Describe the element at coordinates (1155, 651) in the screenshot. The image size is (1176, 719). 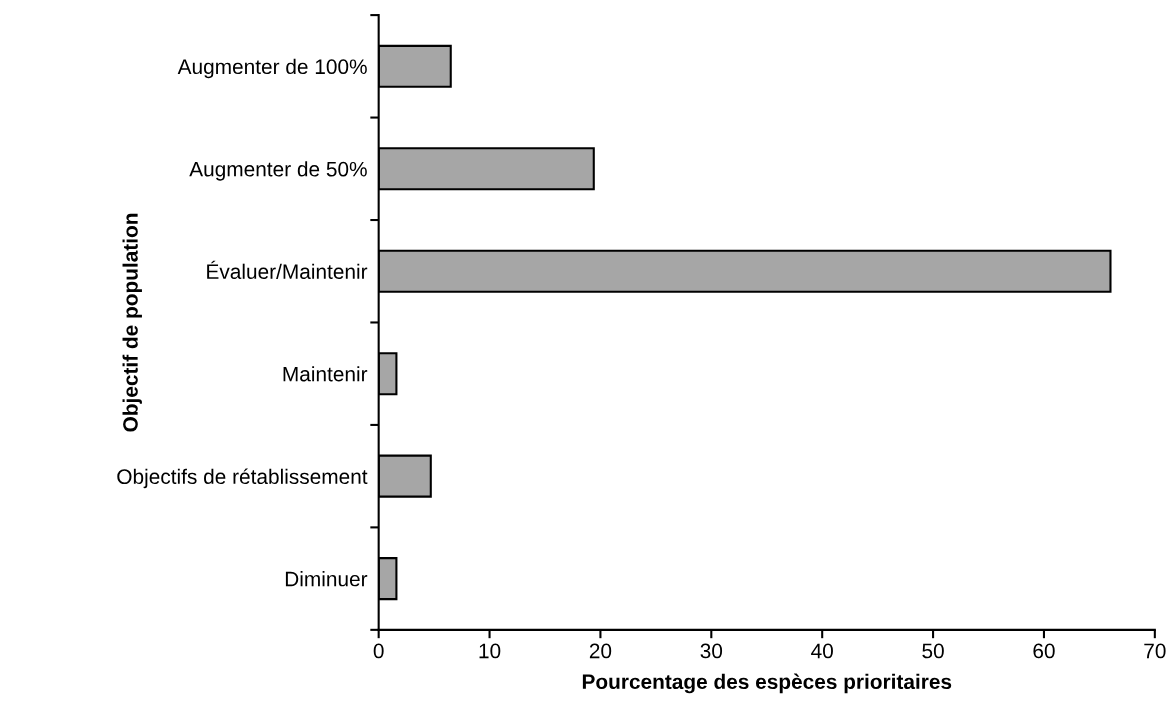
I see `x-tick-label: 70` at that location.